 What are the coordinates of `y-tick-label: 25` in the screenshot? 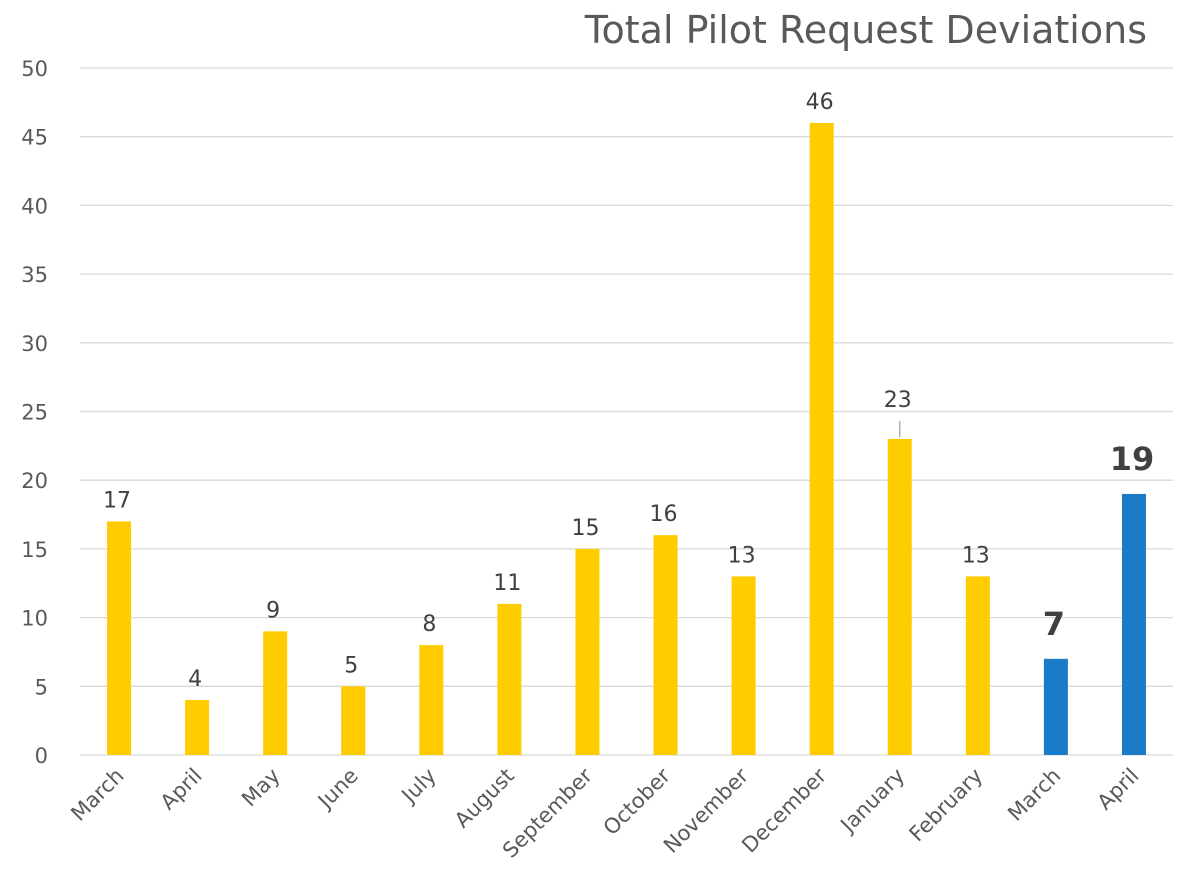 It's located at (34, 413).